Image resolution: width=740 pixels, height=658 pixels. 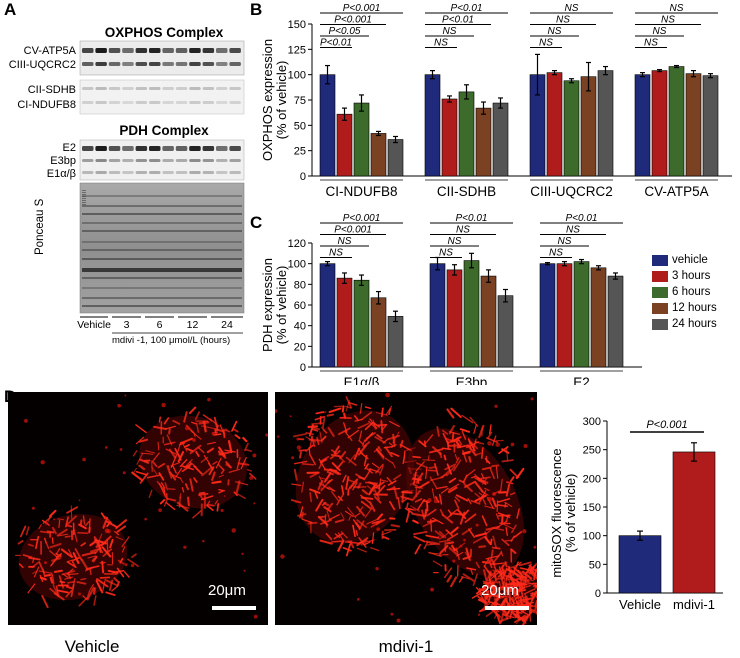 I want to click on caption-mdivi: mdivi-1, so click(x=406, y=646).